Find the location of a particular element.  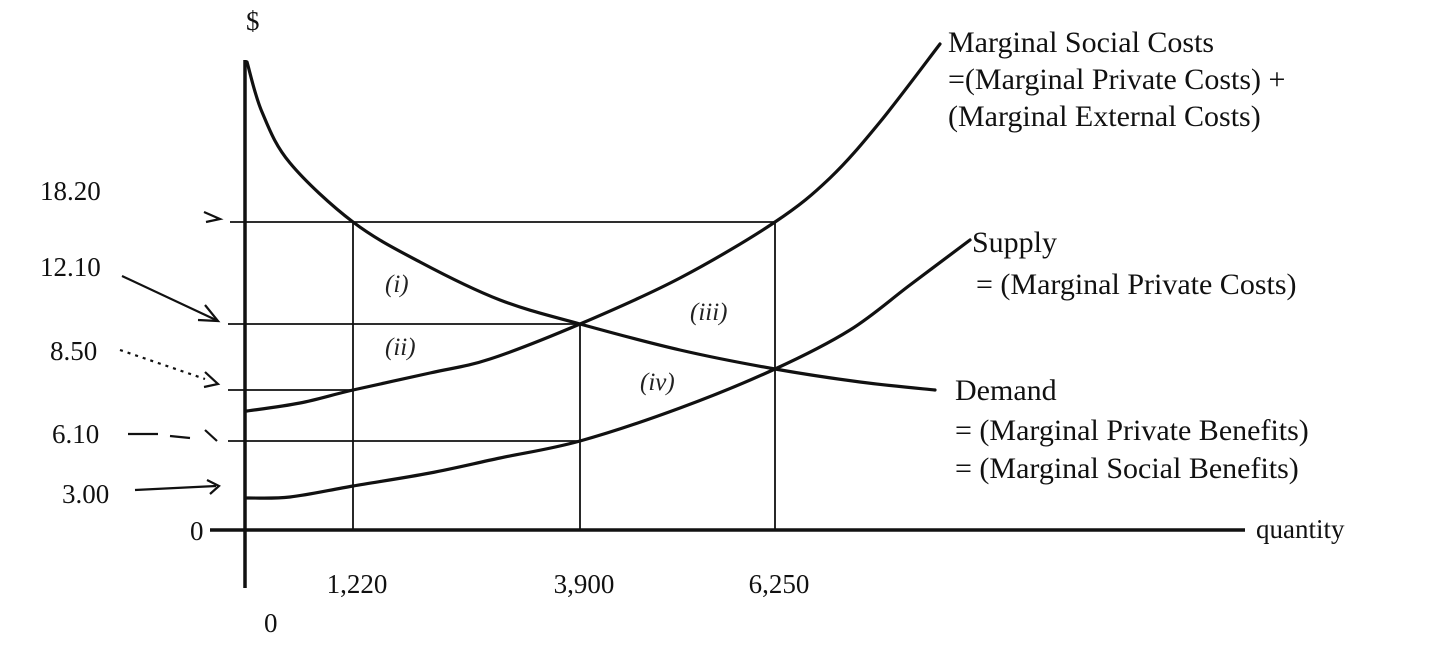

pointer-3-00-head is located at coordinates (213, 487).